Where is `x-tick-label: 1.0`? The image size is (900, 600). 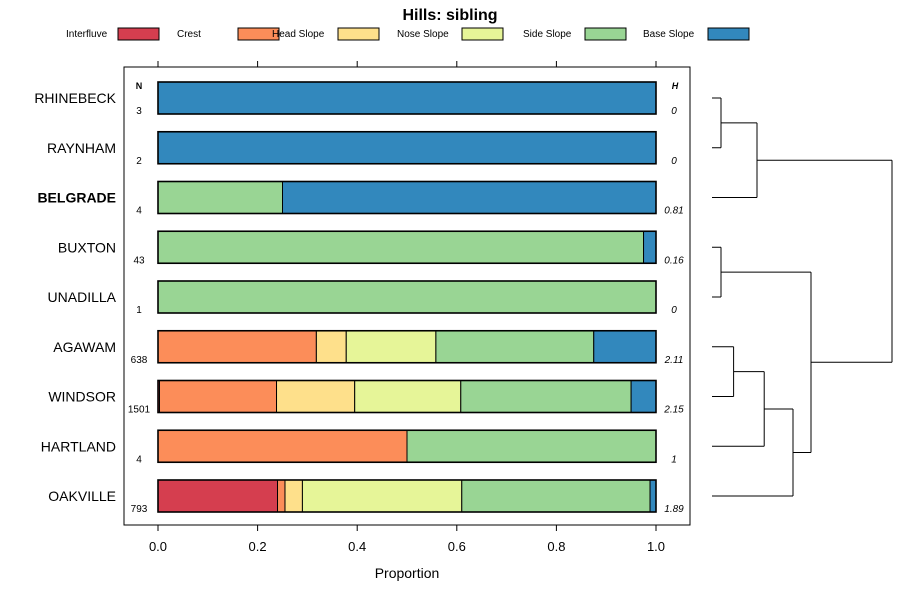
x-tick-label: 1.0 is located at coordinates (656, 546).